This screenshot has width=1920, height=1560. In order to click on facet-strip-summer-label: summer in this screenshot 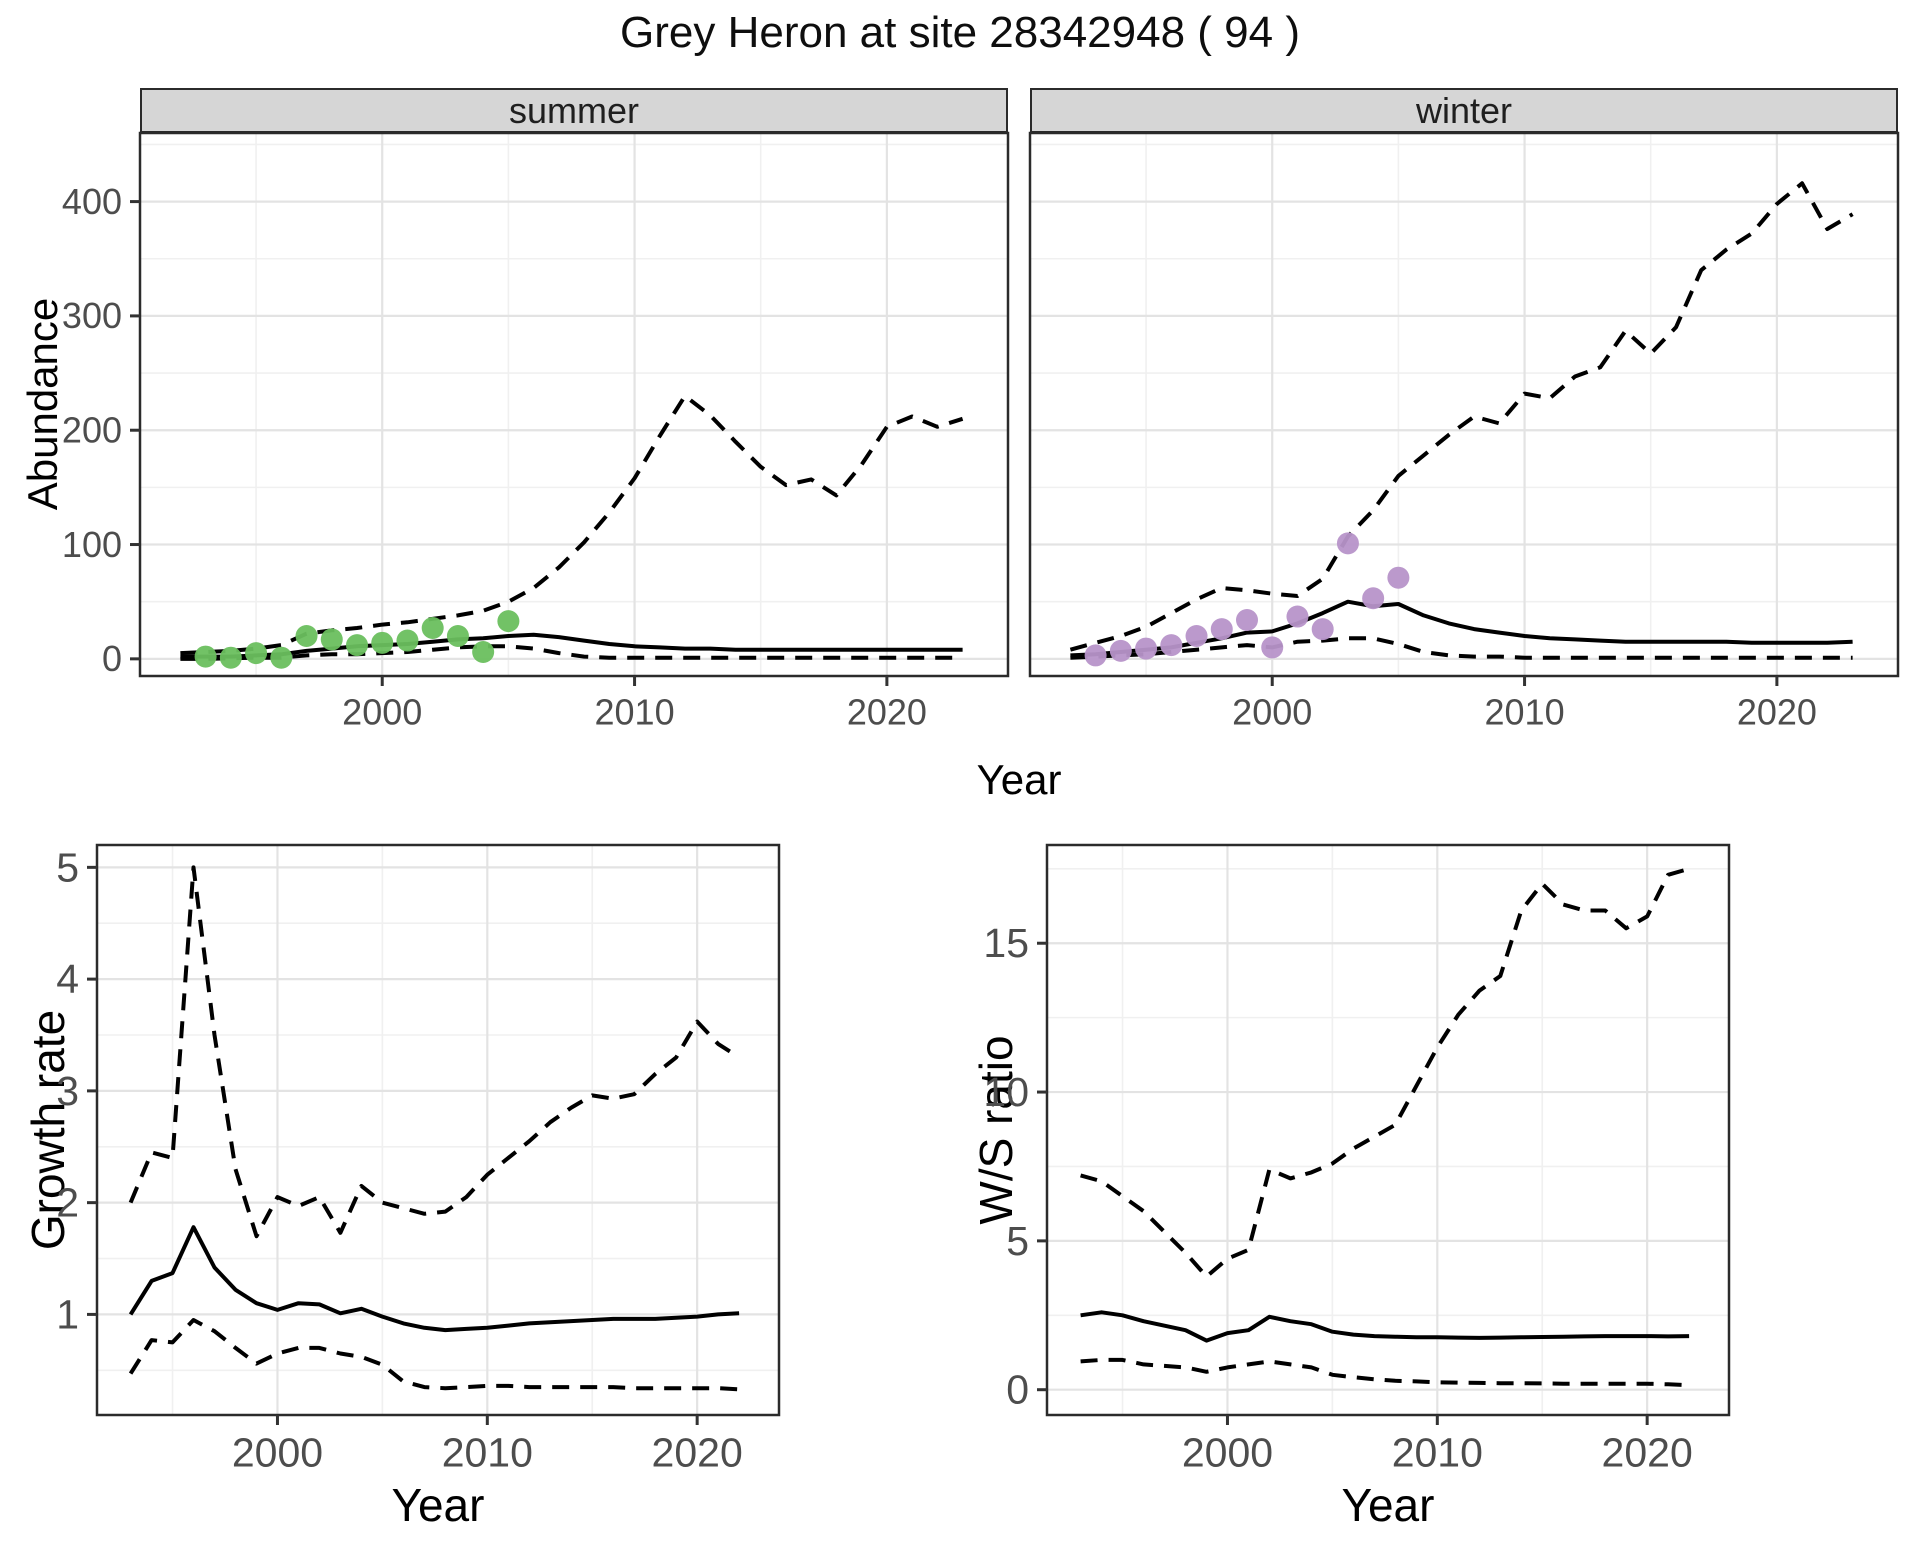, I will do `click(573, 110)`.